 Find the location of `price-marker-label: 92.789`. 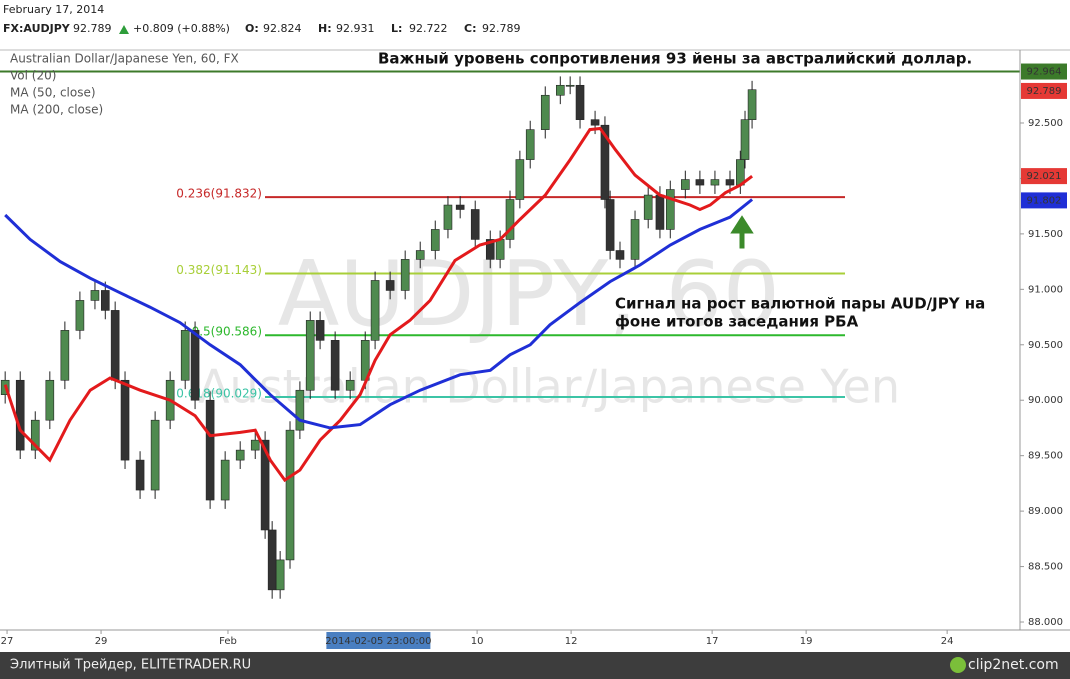

price-marker-label: 92.789 is located at coordinates (1044, 91).